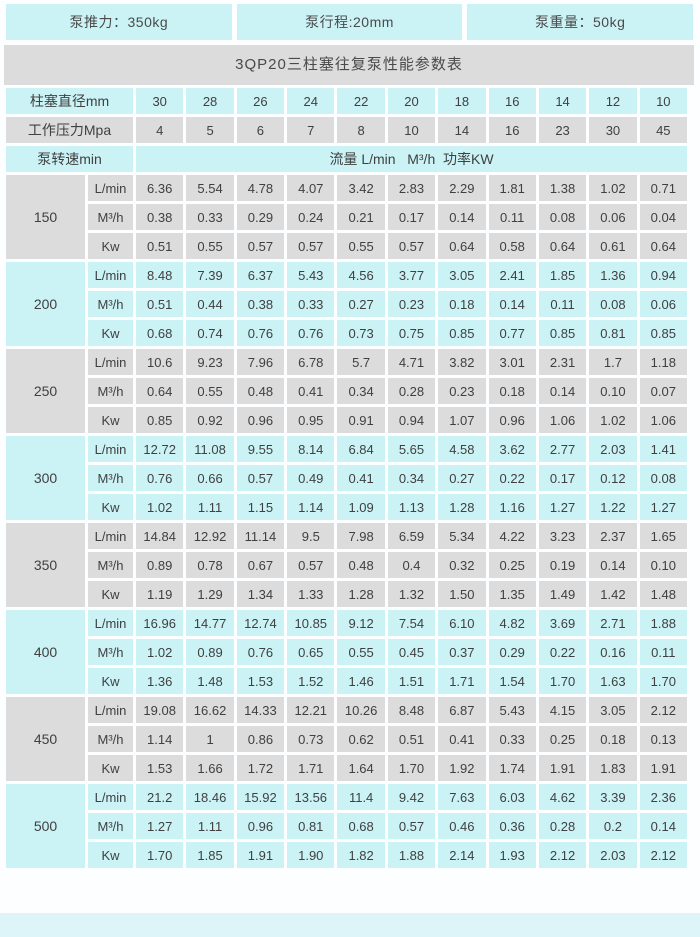  What do you see at coordinates (311, 101) in the screenshot?
I see `diameter-value-cell: 24` at bounding box center [311, 101].